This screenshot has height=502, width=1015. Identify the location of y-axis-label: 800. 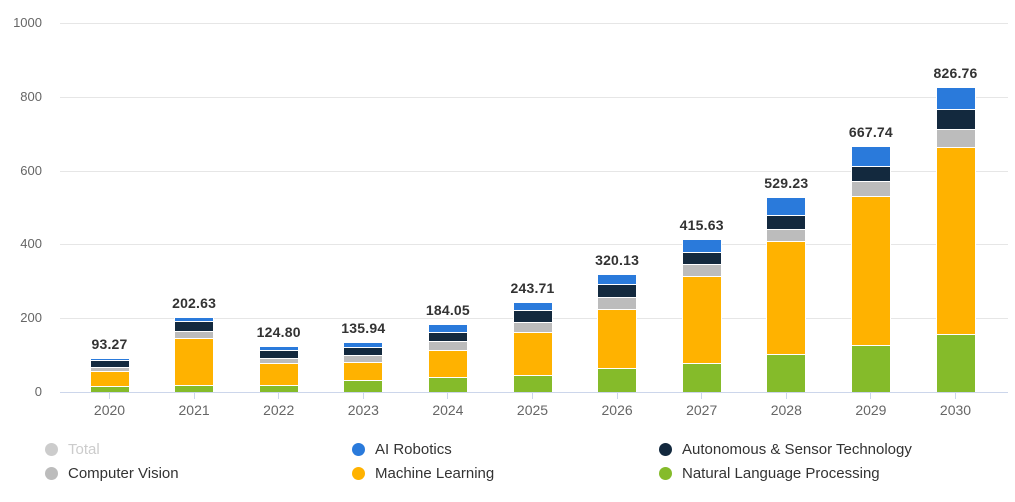
(31, 96).